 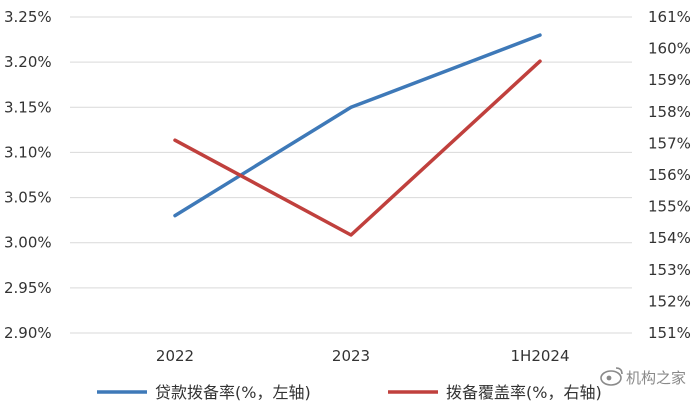 I want to click on legend-label: 拨备覆盖率(%，右轴), so click(x=524, y=392).